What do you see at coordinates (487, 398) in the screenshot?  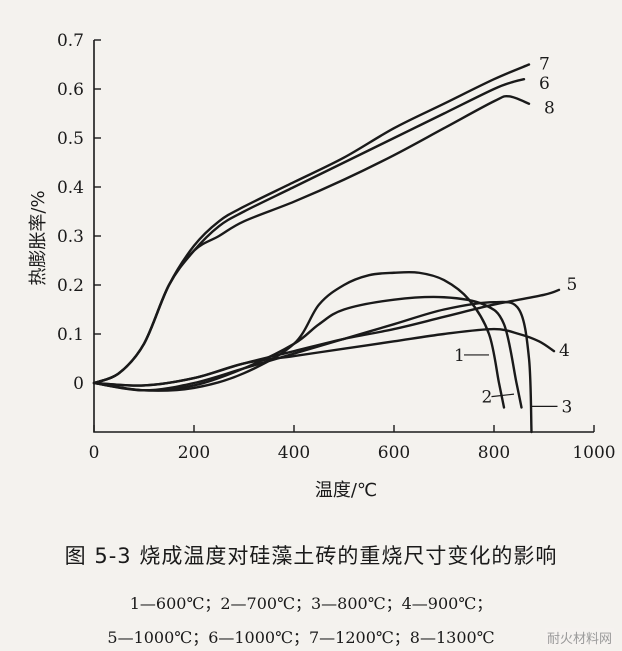 I see `series-label-2: 2` at bounding box center [487, 398].